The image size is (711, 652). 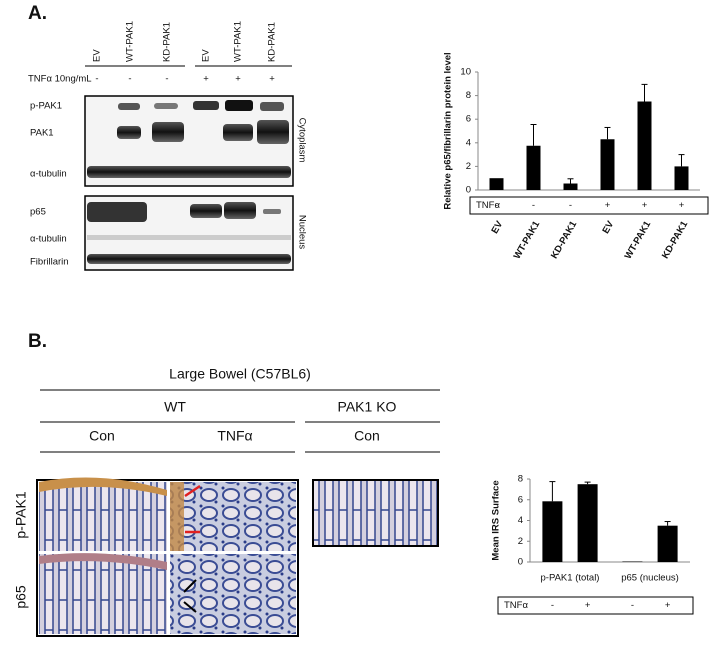 What do you see at coordinates (37, 13) in the screenshot?
I see `panel-label: A.` at bounding box center [37, 13].